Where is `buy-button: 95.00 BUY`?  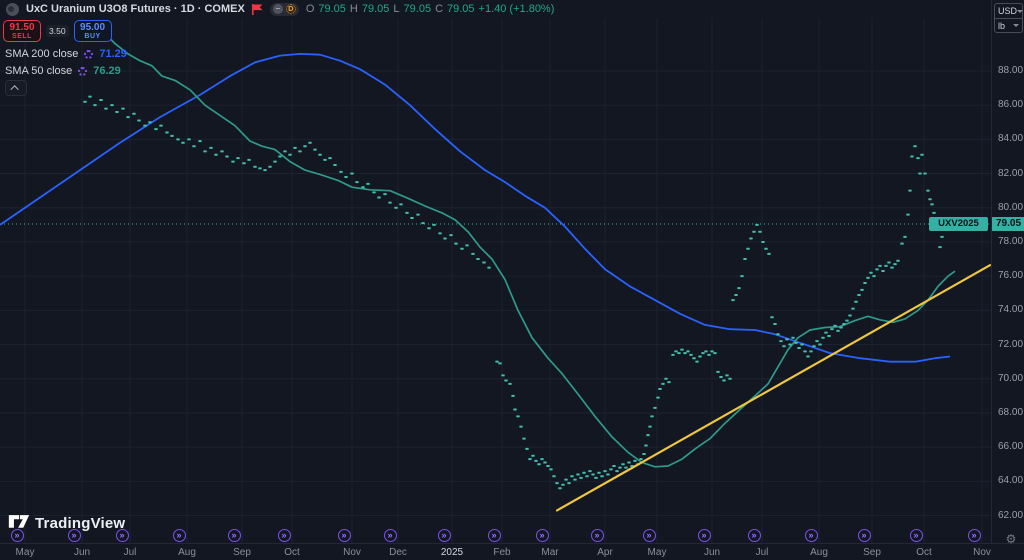
buy-button: 95.00 BUY is located at coordinates (92, 31).